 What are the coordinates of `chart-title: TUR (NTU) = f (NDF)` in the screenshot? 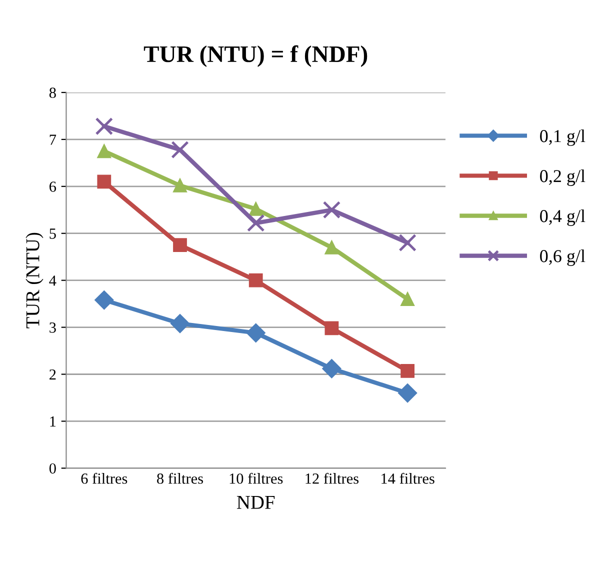 It's located at (256, 56).